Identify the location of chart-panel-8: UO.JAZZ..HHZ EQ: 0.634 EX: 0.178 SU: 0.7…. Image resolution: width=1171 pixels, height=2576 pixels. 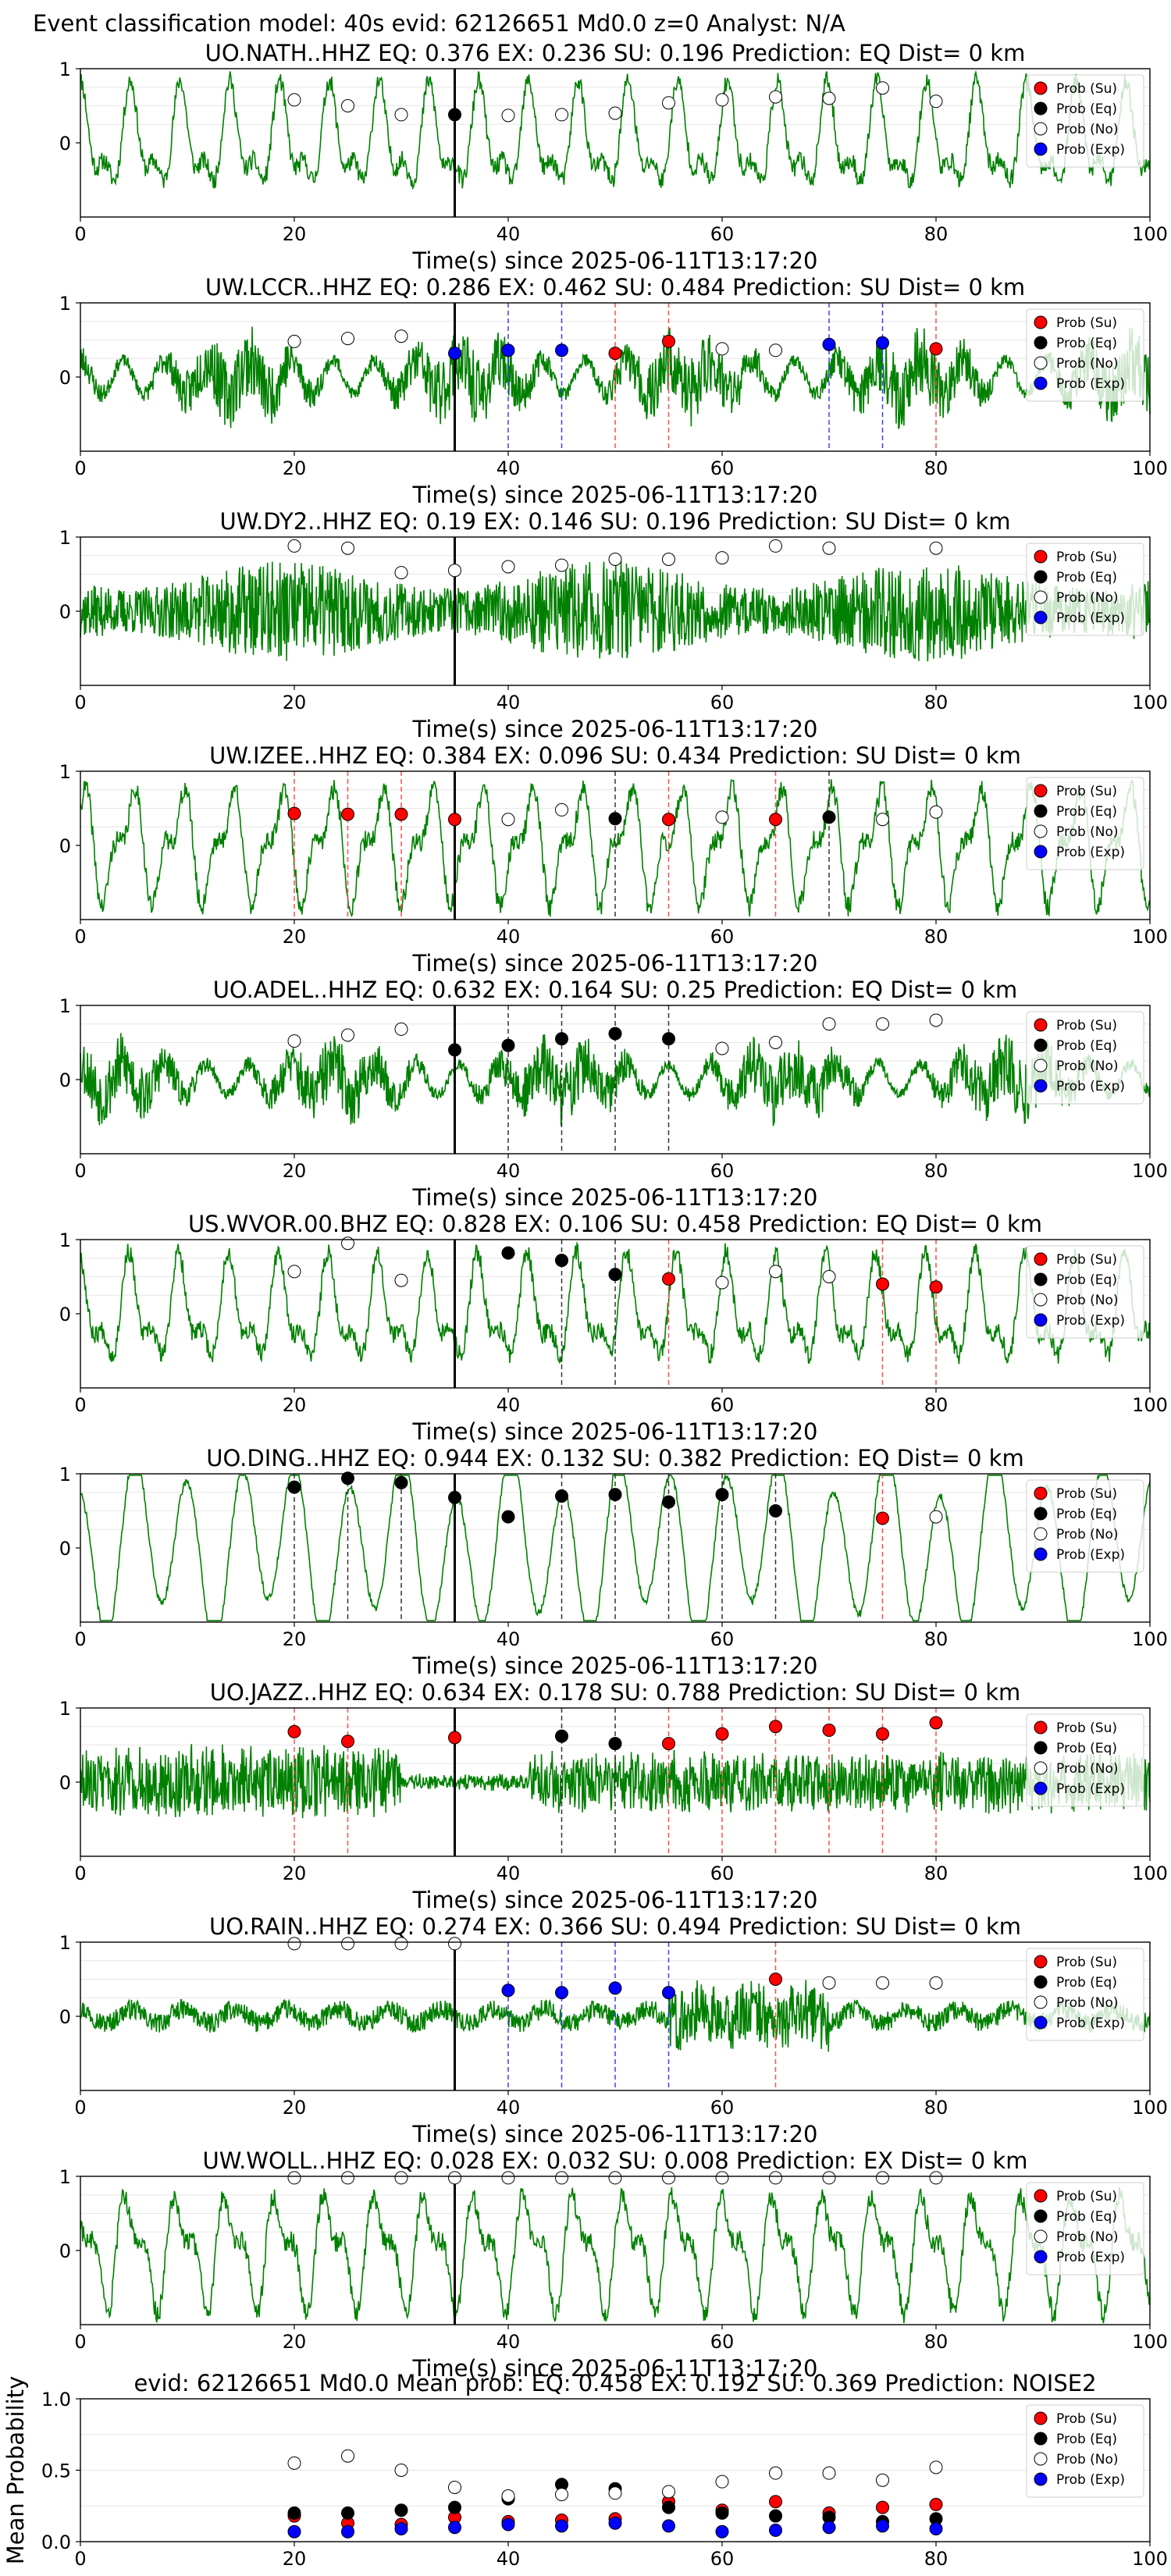
(613, 1796).